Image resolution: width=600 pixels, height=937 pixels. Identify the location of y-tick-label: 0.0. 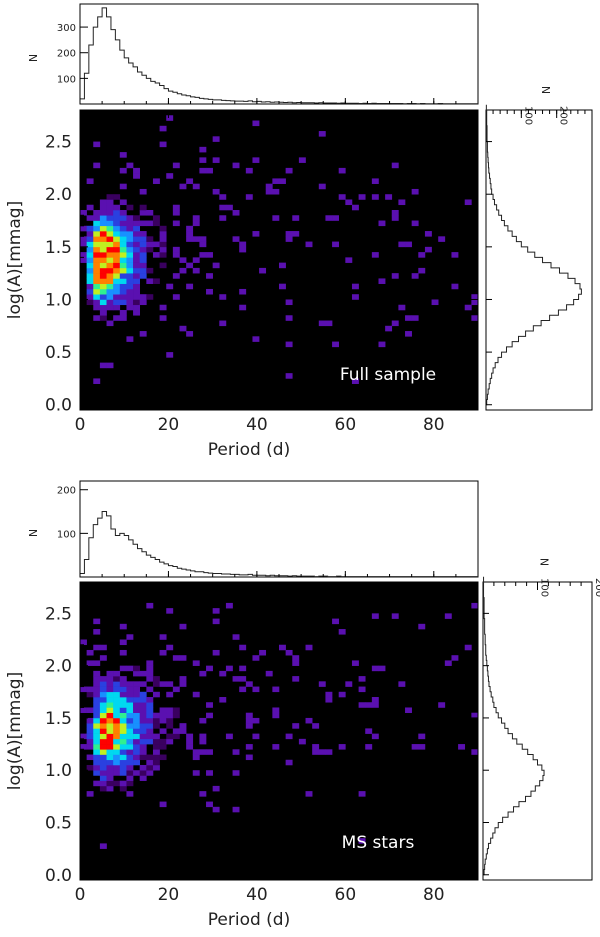
(58, 876).